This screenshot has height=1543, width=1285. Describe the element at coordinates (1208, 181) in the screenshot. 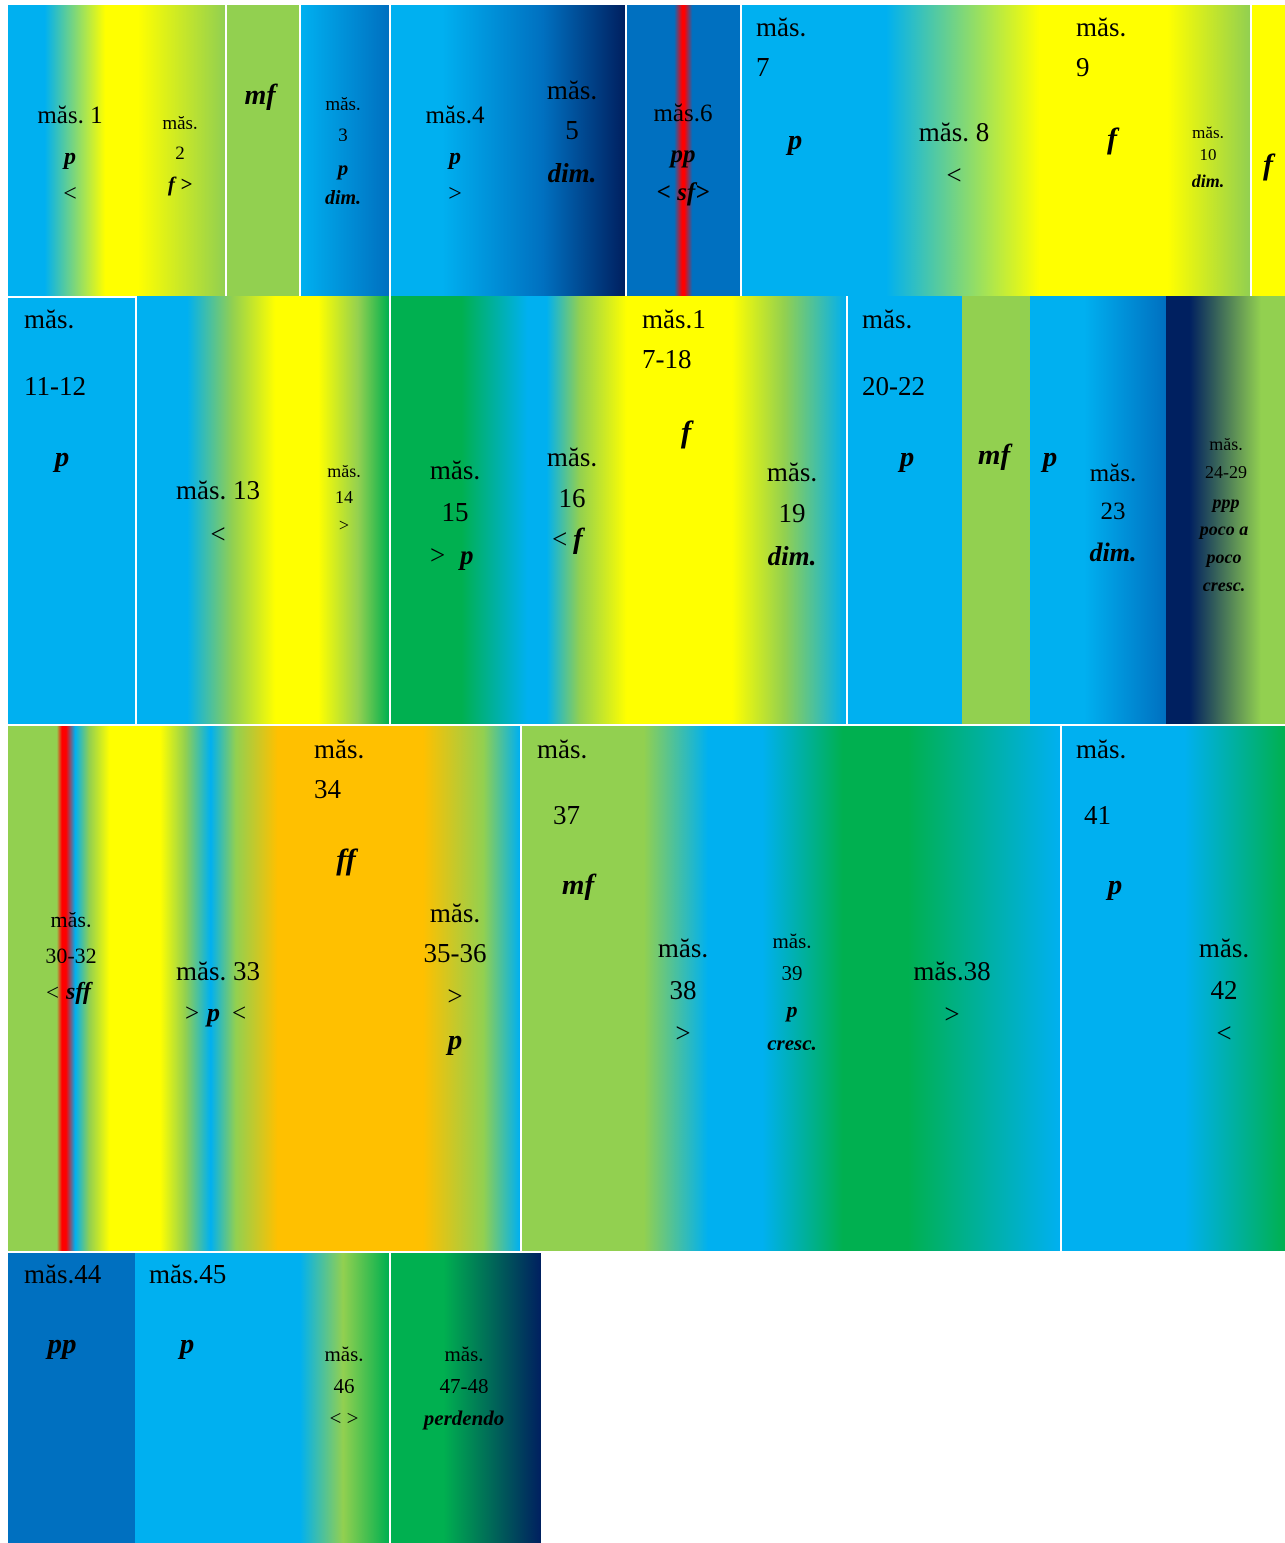

I see `m10-dim: dim.` at that location.